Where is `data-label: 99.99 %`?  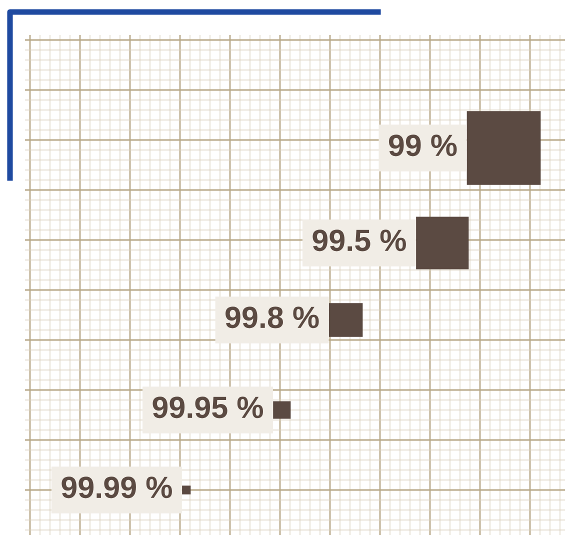
data-label: 99.99 % is located at coordinates (117, 487).